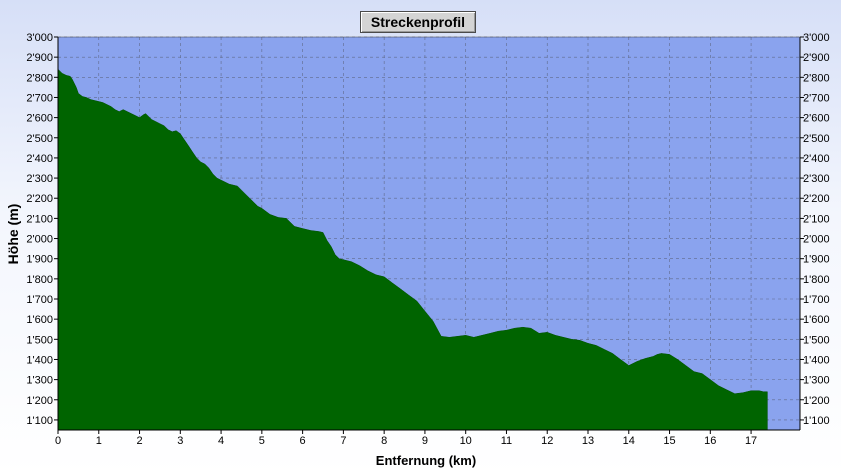  What do you see at coordinates (39, 240) in the screenshot?
I see `y-tick-label-left: 2'000` at bounding box center [39, 240].